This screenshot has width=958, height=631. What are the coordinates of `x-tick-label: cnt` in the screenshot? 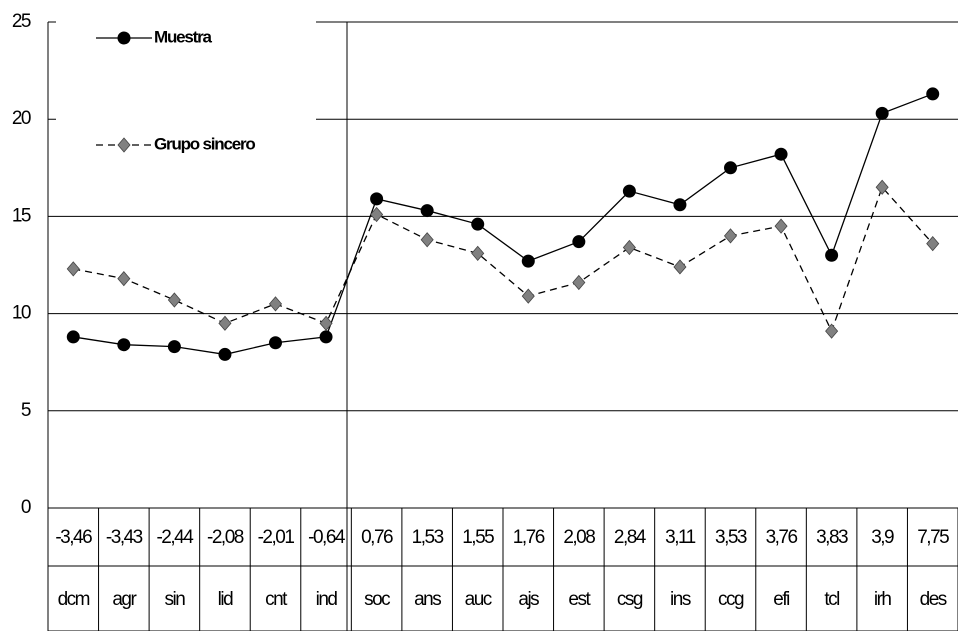 It's located at (276, 599).